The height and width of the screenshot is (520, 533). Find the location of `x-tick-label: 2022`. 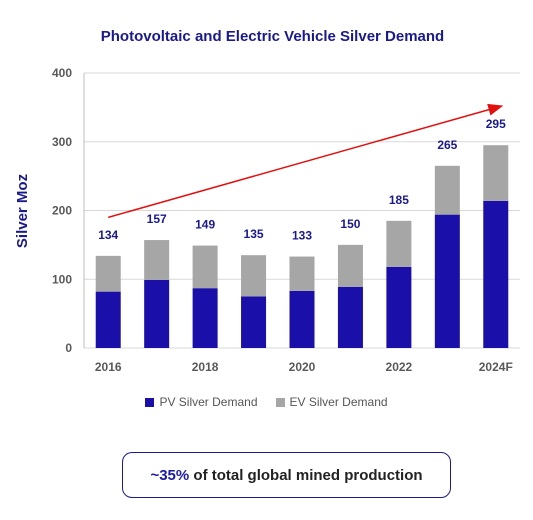

x-tick-label: 2022 is located at coordinates (399, 367).